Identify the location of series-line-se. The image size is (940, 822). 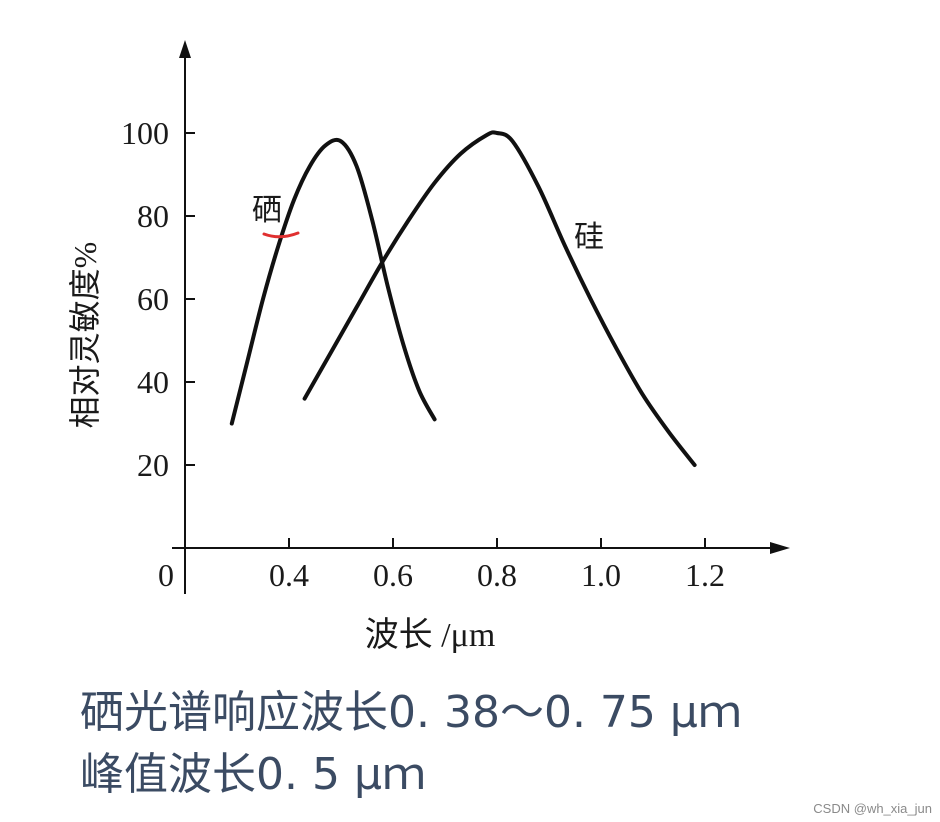
(333, 281).